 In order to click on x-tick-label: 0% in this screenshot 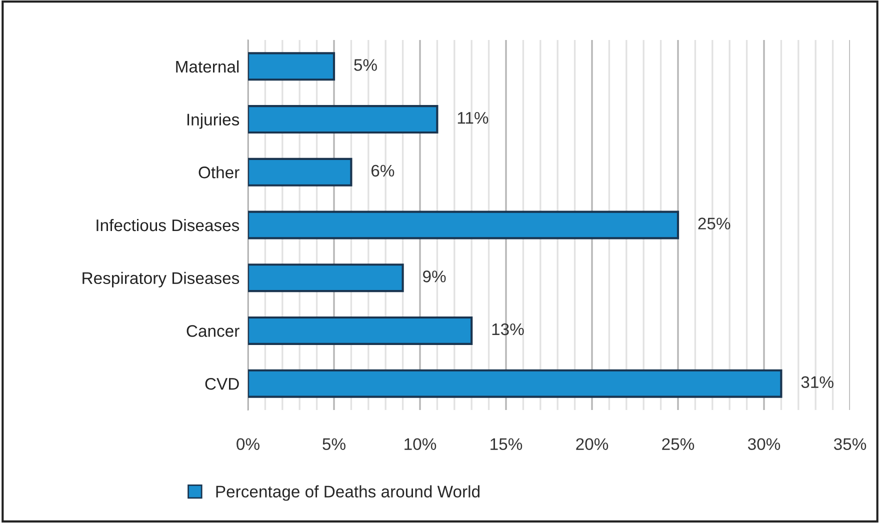, I will do `click(248, 444)`.